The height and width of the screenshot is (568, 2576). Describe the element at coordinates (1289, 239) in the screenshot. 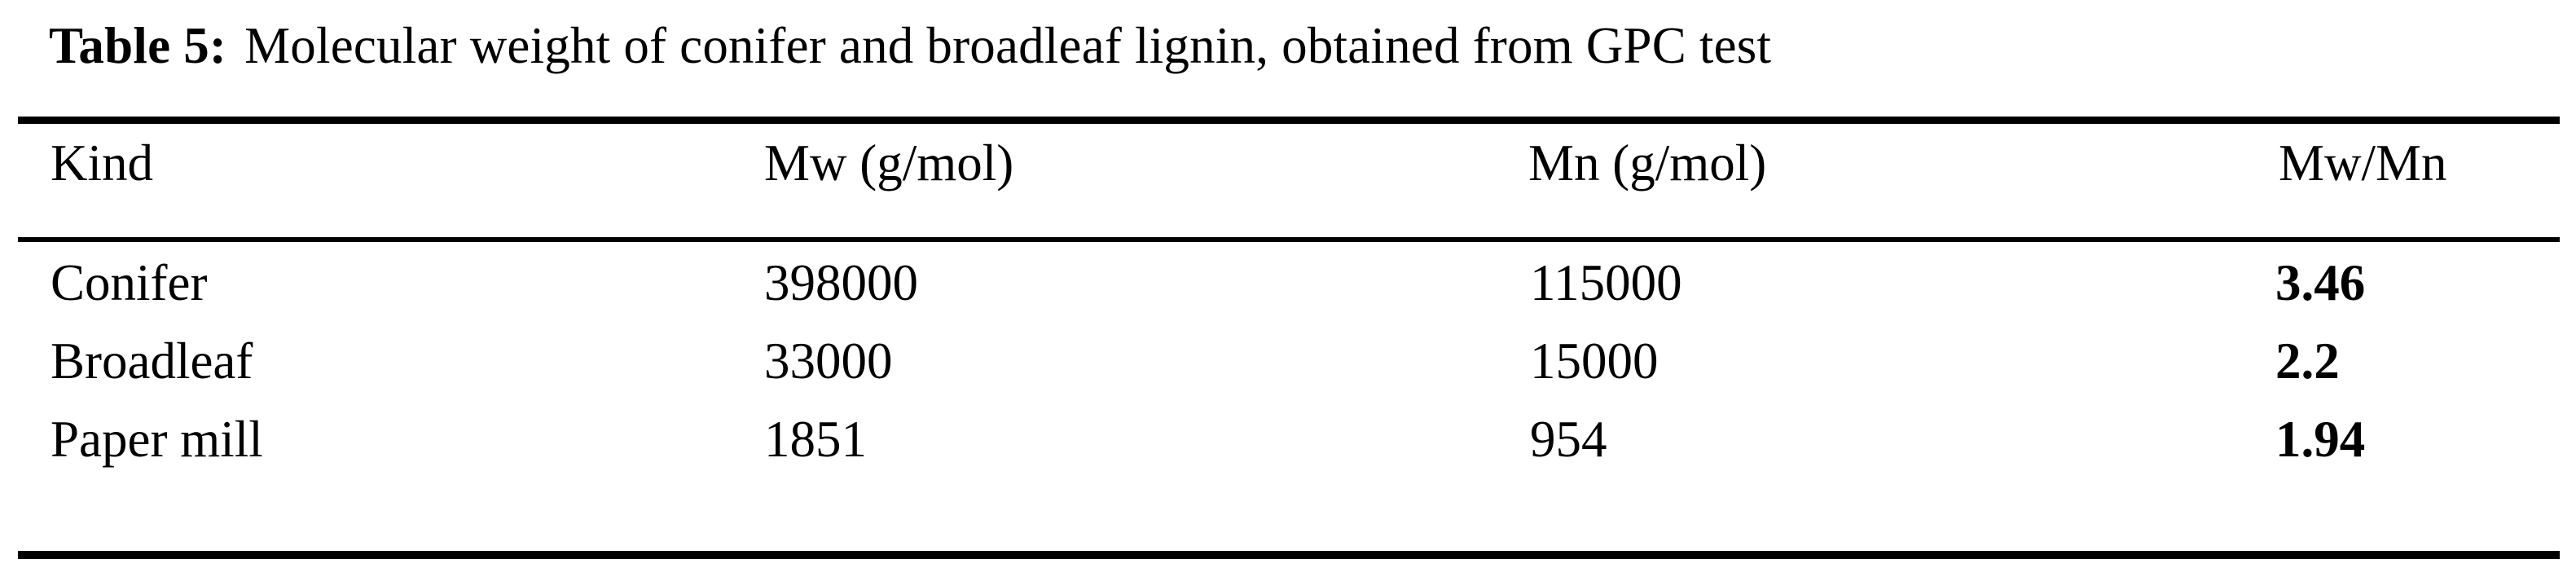

I see `table-header-rule` at that location.